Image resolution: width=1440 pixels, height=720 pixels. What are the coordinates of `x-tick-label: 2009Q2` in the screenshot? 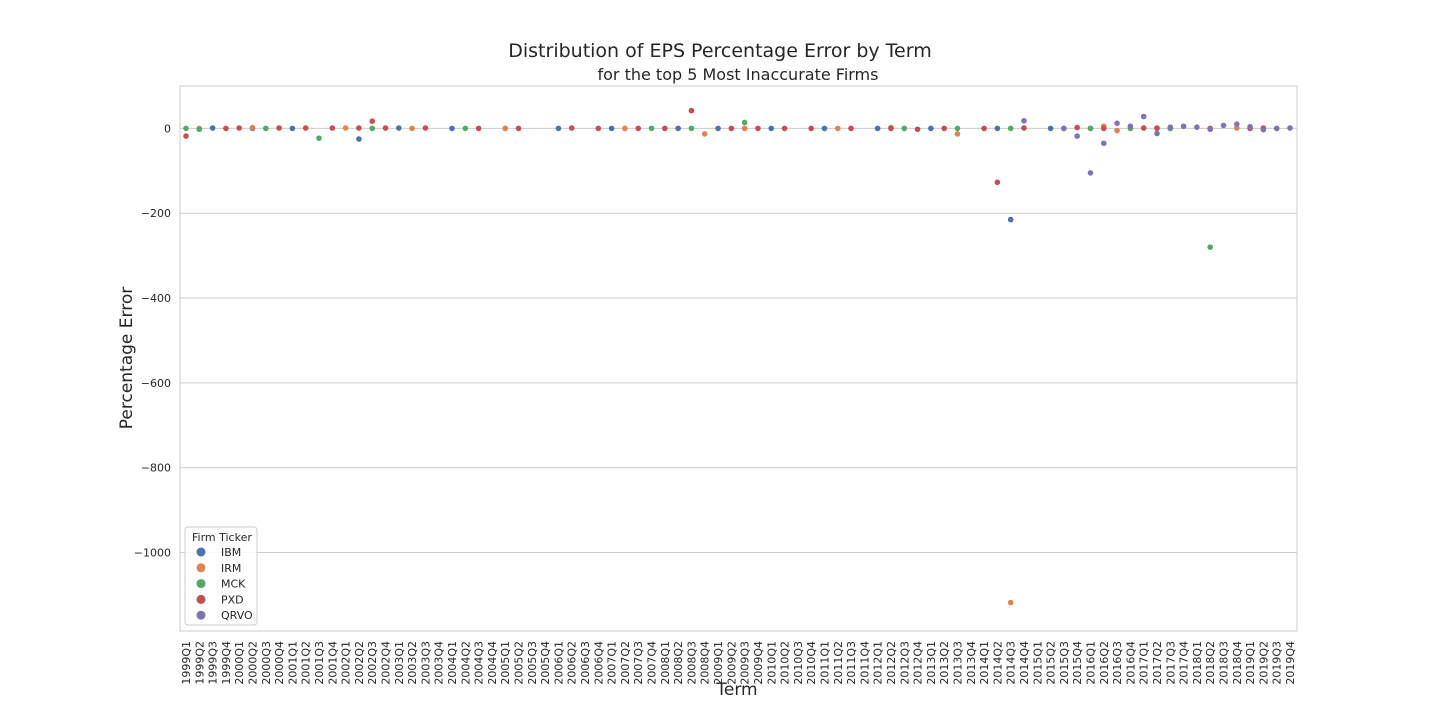 It's located at (731, 663).